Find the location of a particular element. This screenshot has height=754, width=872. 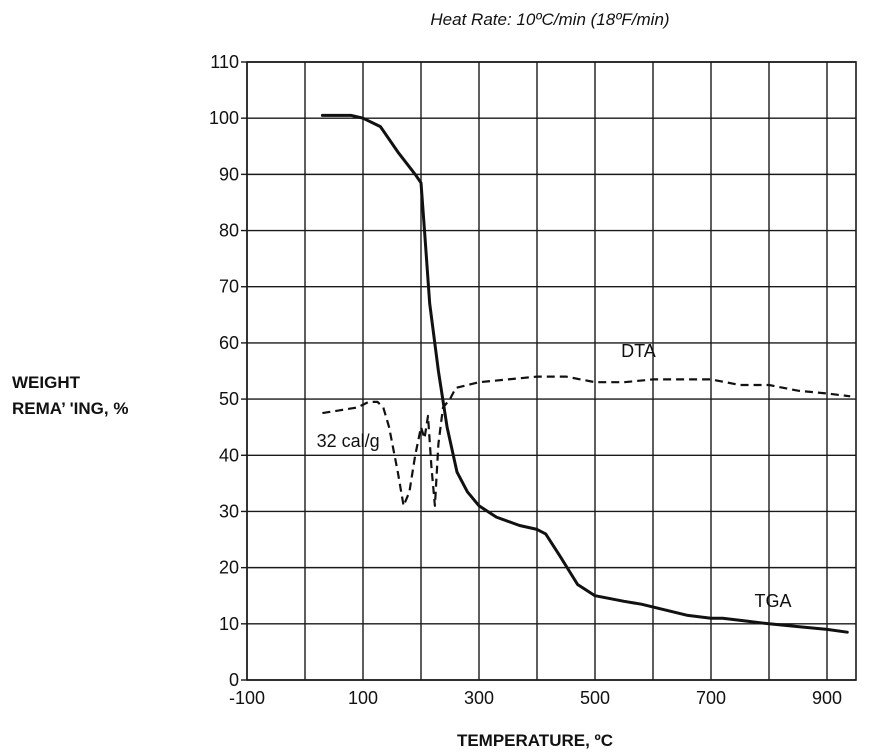

x-tick-label: 100 is located at coordinates (363, 698).